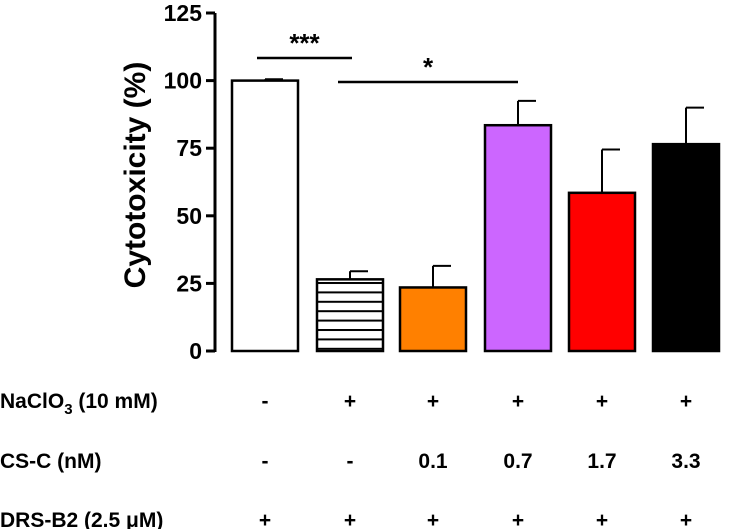 The height and width of the screenshot is (529, 729). What do you see at coordinates (433, 461) in the screenshot?
I see `condition-value-r2-c3: 0.1` at bounding box center [433, 461].